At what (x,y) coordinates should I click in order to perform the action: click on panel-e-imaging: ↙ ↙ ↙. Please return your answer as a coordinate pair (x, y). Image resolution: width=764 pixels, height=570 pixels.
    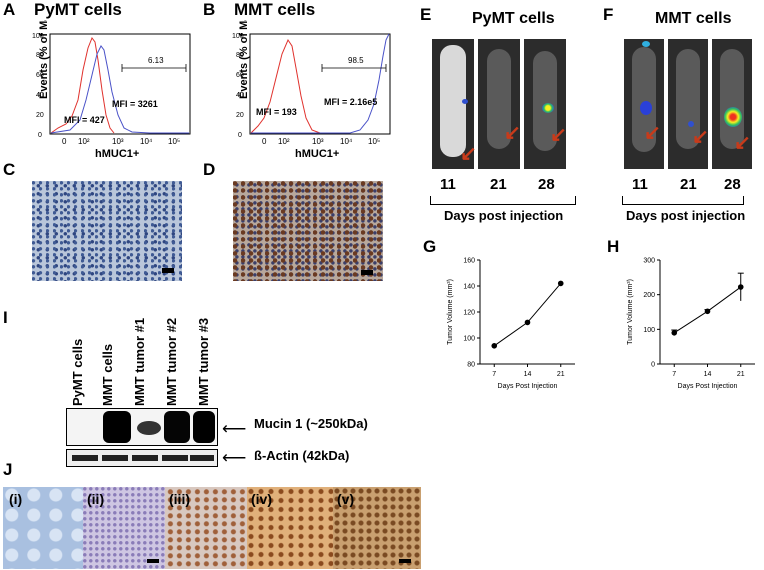
    Looking at the image, I should click on (510, 103).